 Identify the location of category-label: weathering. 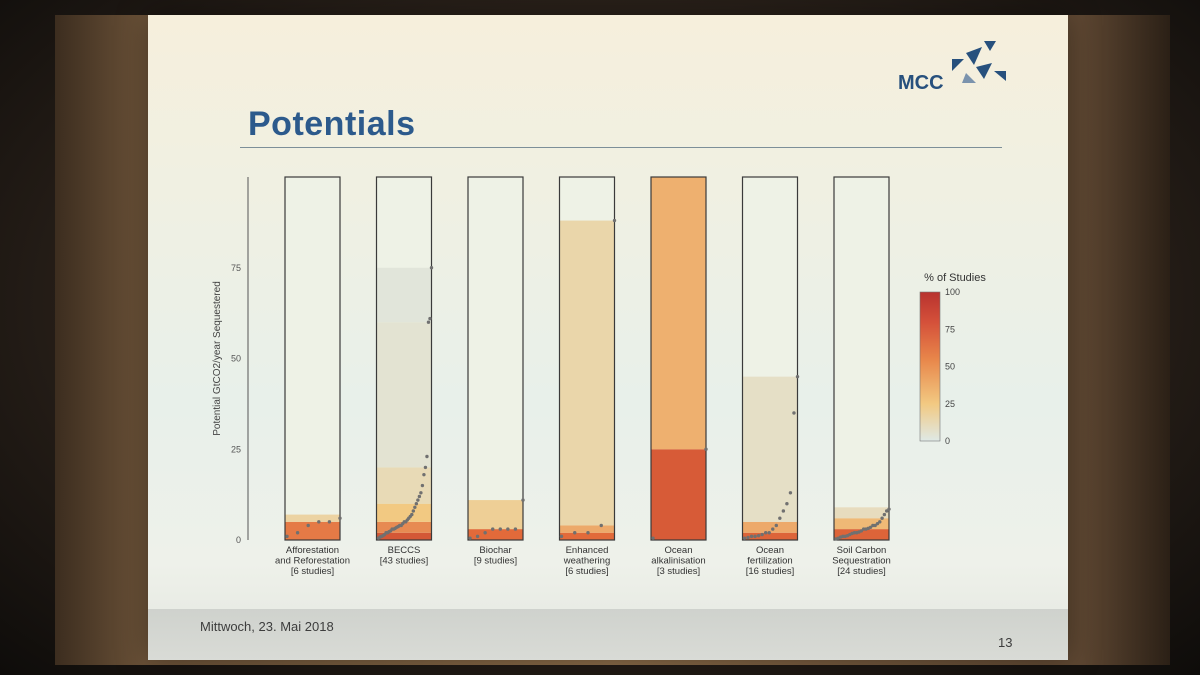
(586, 561).